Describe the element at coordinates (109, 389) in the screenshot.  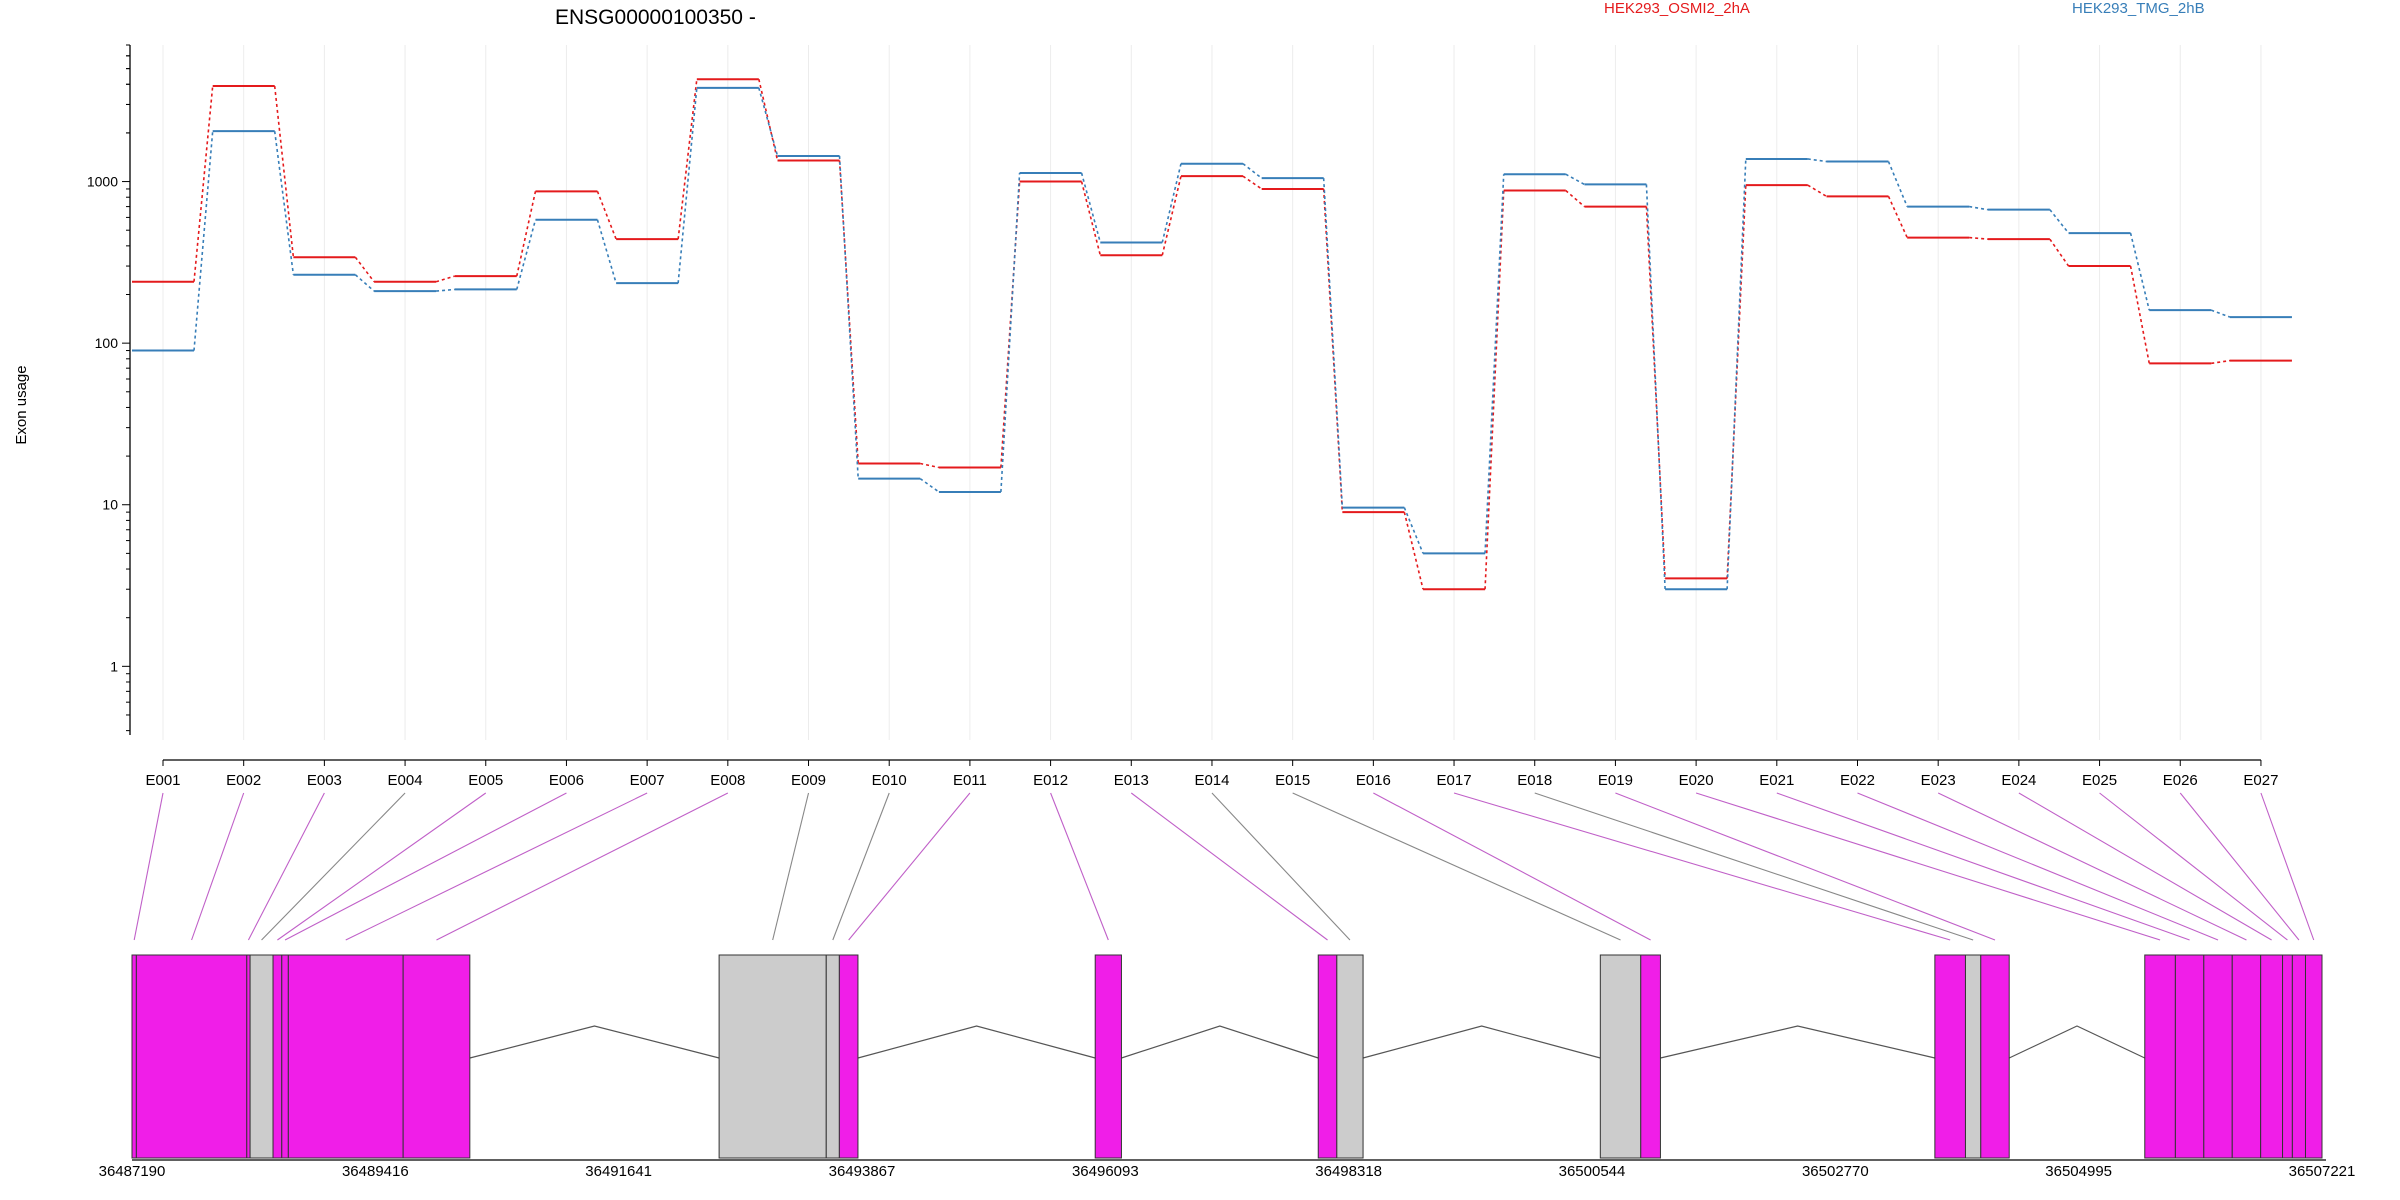
I see `y-axis: 1 10 100 1000` at that location.